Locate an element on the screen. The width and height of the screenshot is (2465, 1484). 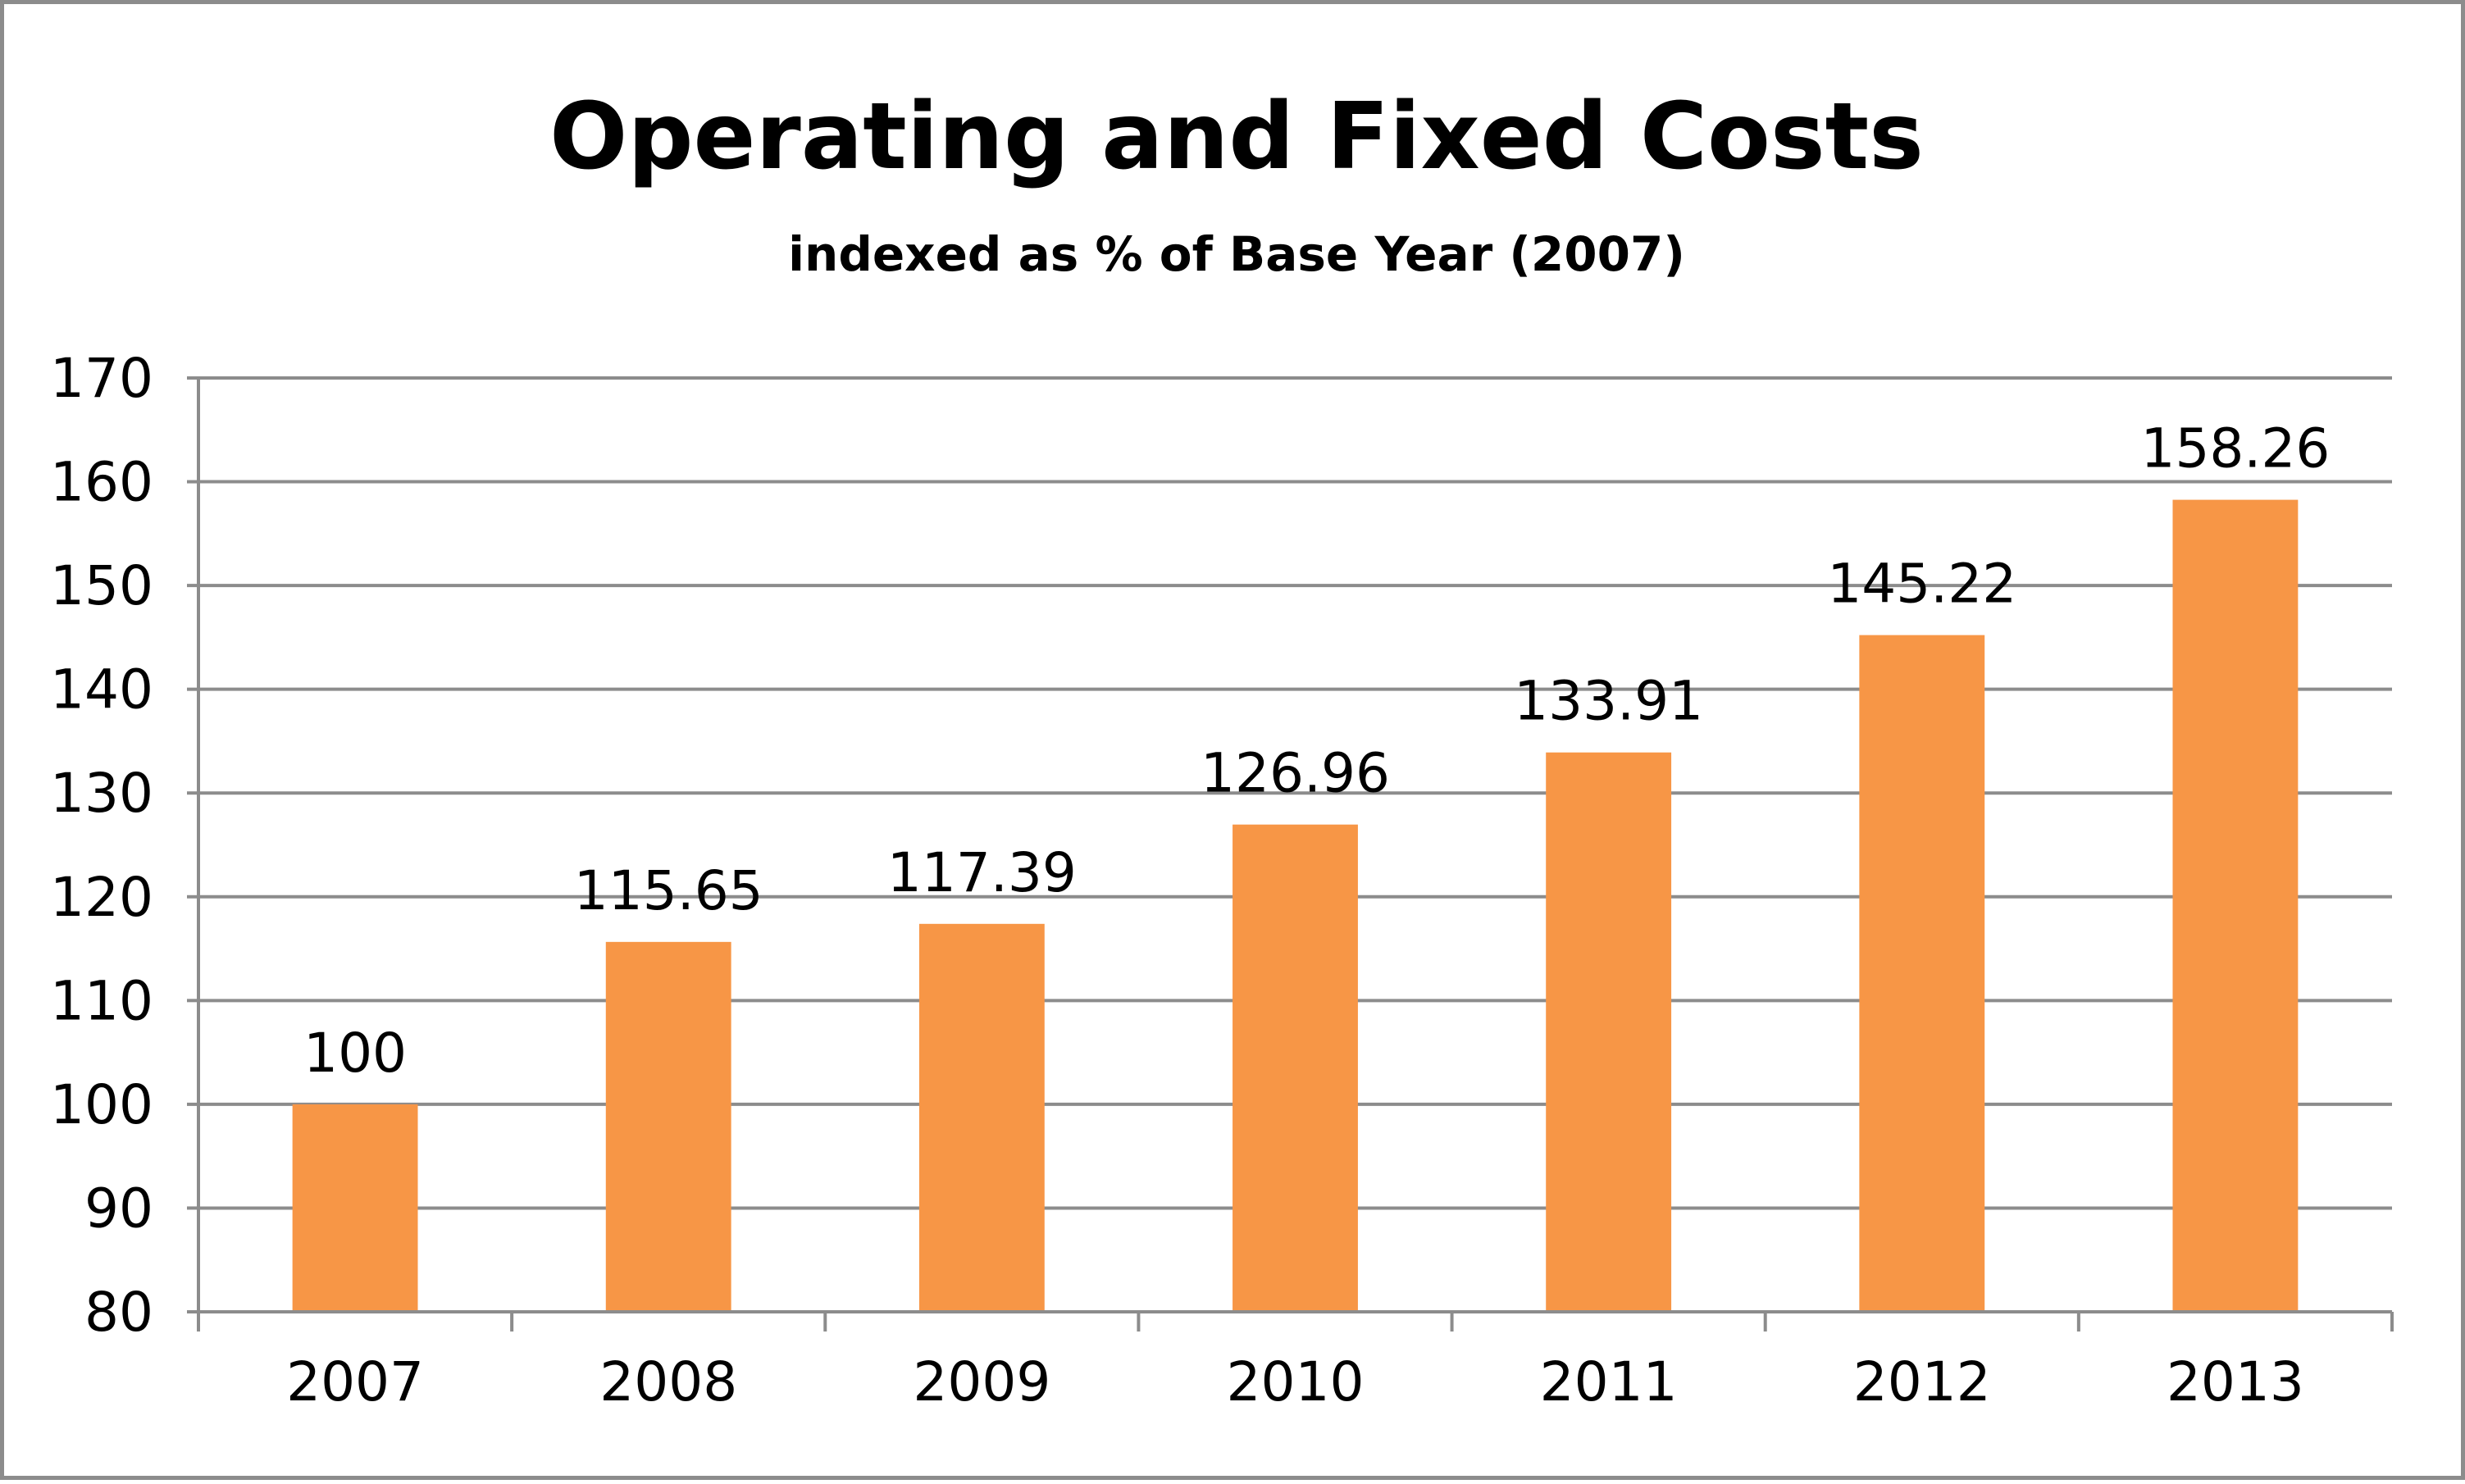
ytick-label-160: 160 is located at coordinates (101, 482).